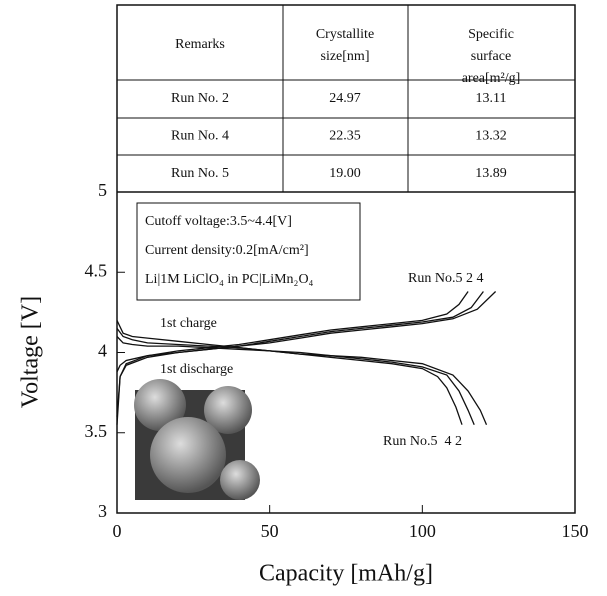 Image resolution: width=607 pixels, height=596 pixels. What do you see at coordinates (227, 250) in the screenshot?
I see `condition-text: Current density:0.2[mA/cm²]` at bounding box center [227, 250].